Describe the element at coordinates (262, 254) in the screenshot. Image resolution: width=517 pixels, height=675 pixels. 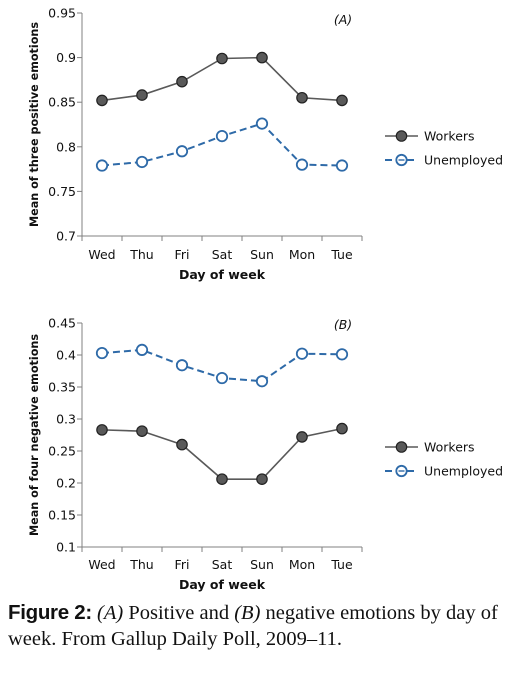
I see `panel-a-x-tick-label: Sun` at that location.